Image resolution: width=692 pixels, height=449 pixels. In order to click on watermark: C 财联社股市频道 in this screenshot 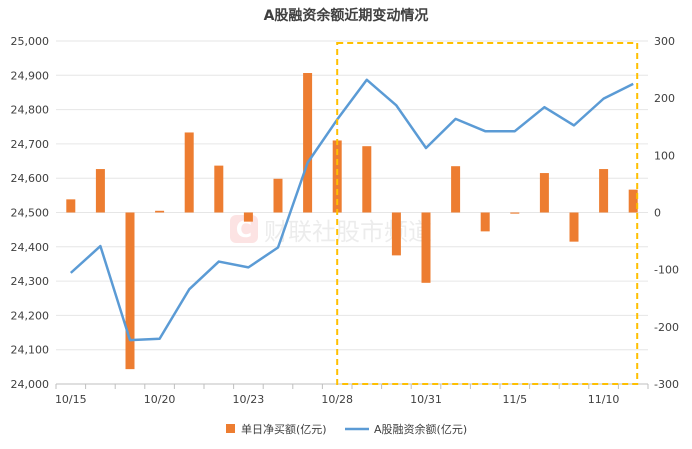, I will do `click(331, 230)`.